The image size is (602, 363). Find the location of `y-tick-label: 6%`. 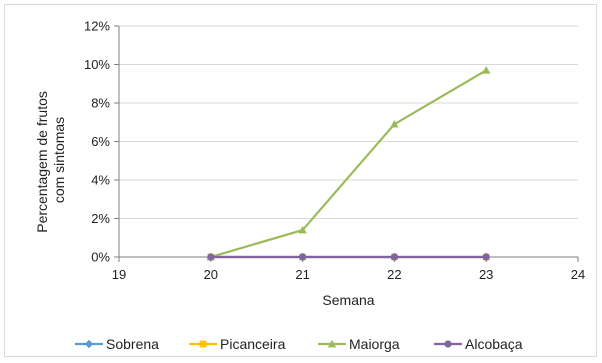

y-tick-label: 6% is located at coordinates (100, 141).